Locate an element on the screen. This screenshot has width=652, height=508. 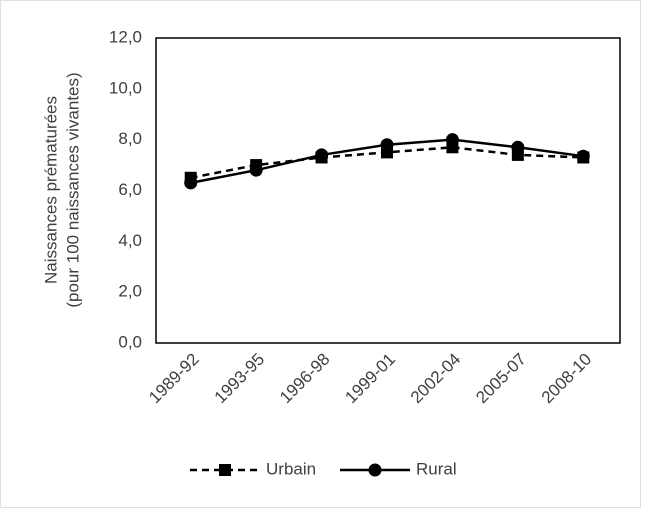
legend-label: Urbain is located at coordinates (291, 468).